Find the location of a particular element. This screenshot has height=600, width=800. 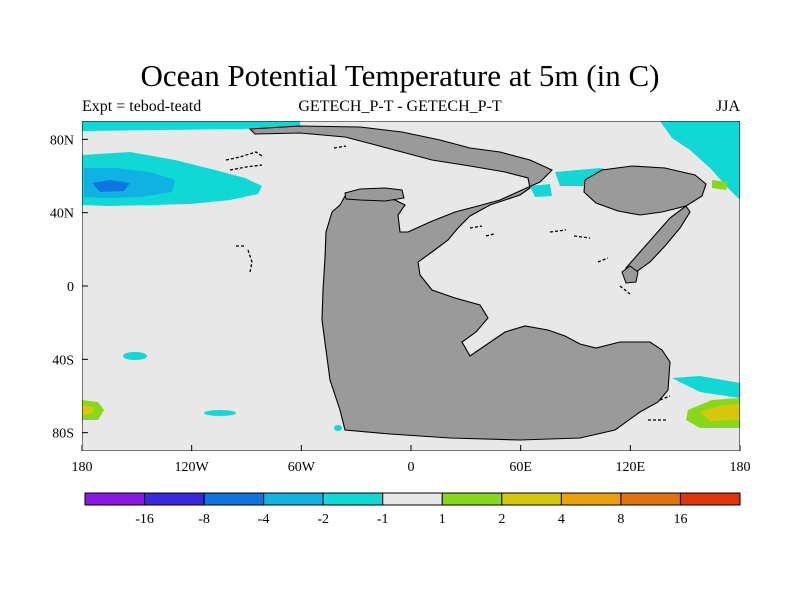

x-tick-label: 120E is located at coordinates (631, 467).